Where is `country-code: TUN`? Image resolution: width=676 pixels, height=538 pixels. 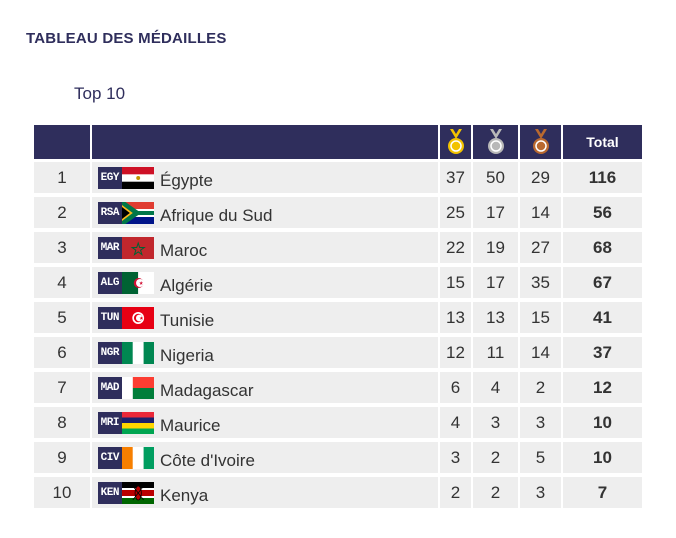
country-code: TUN is located at coordinates (110, 317).